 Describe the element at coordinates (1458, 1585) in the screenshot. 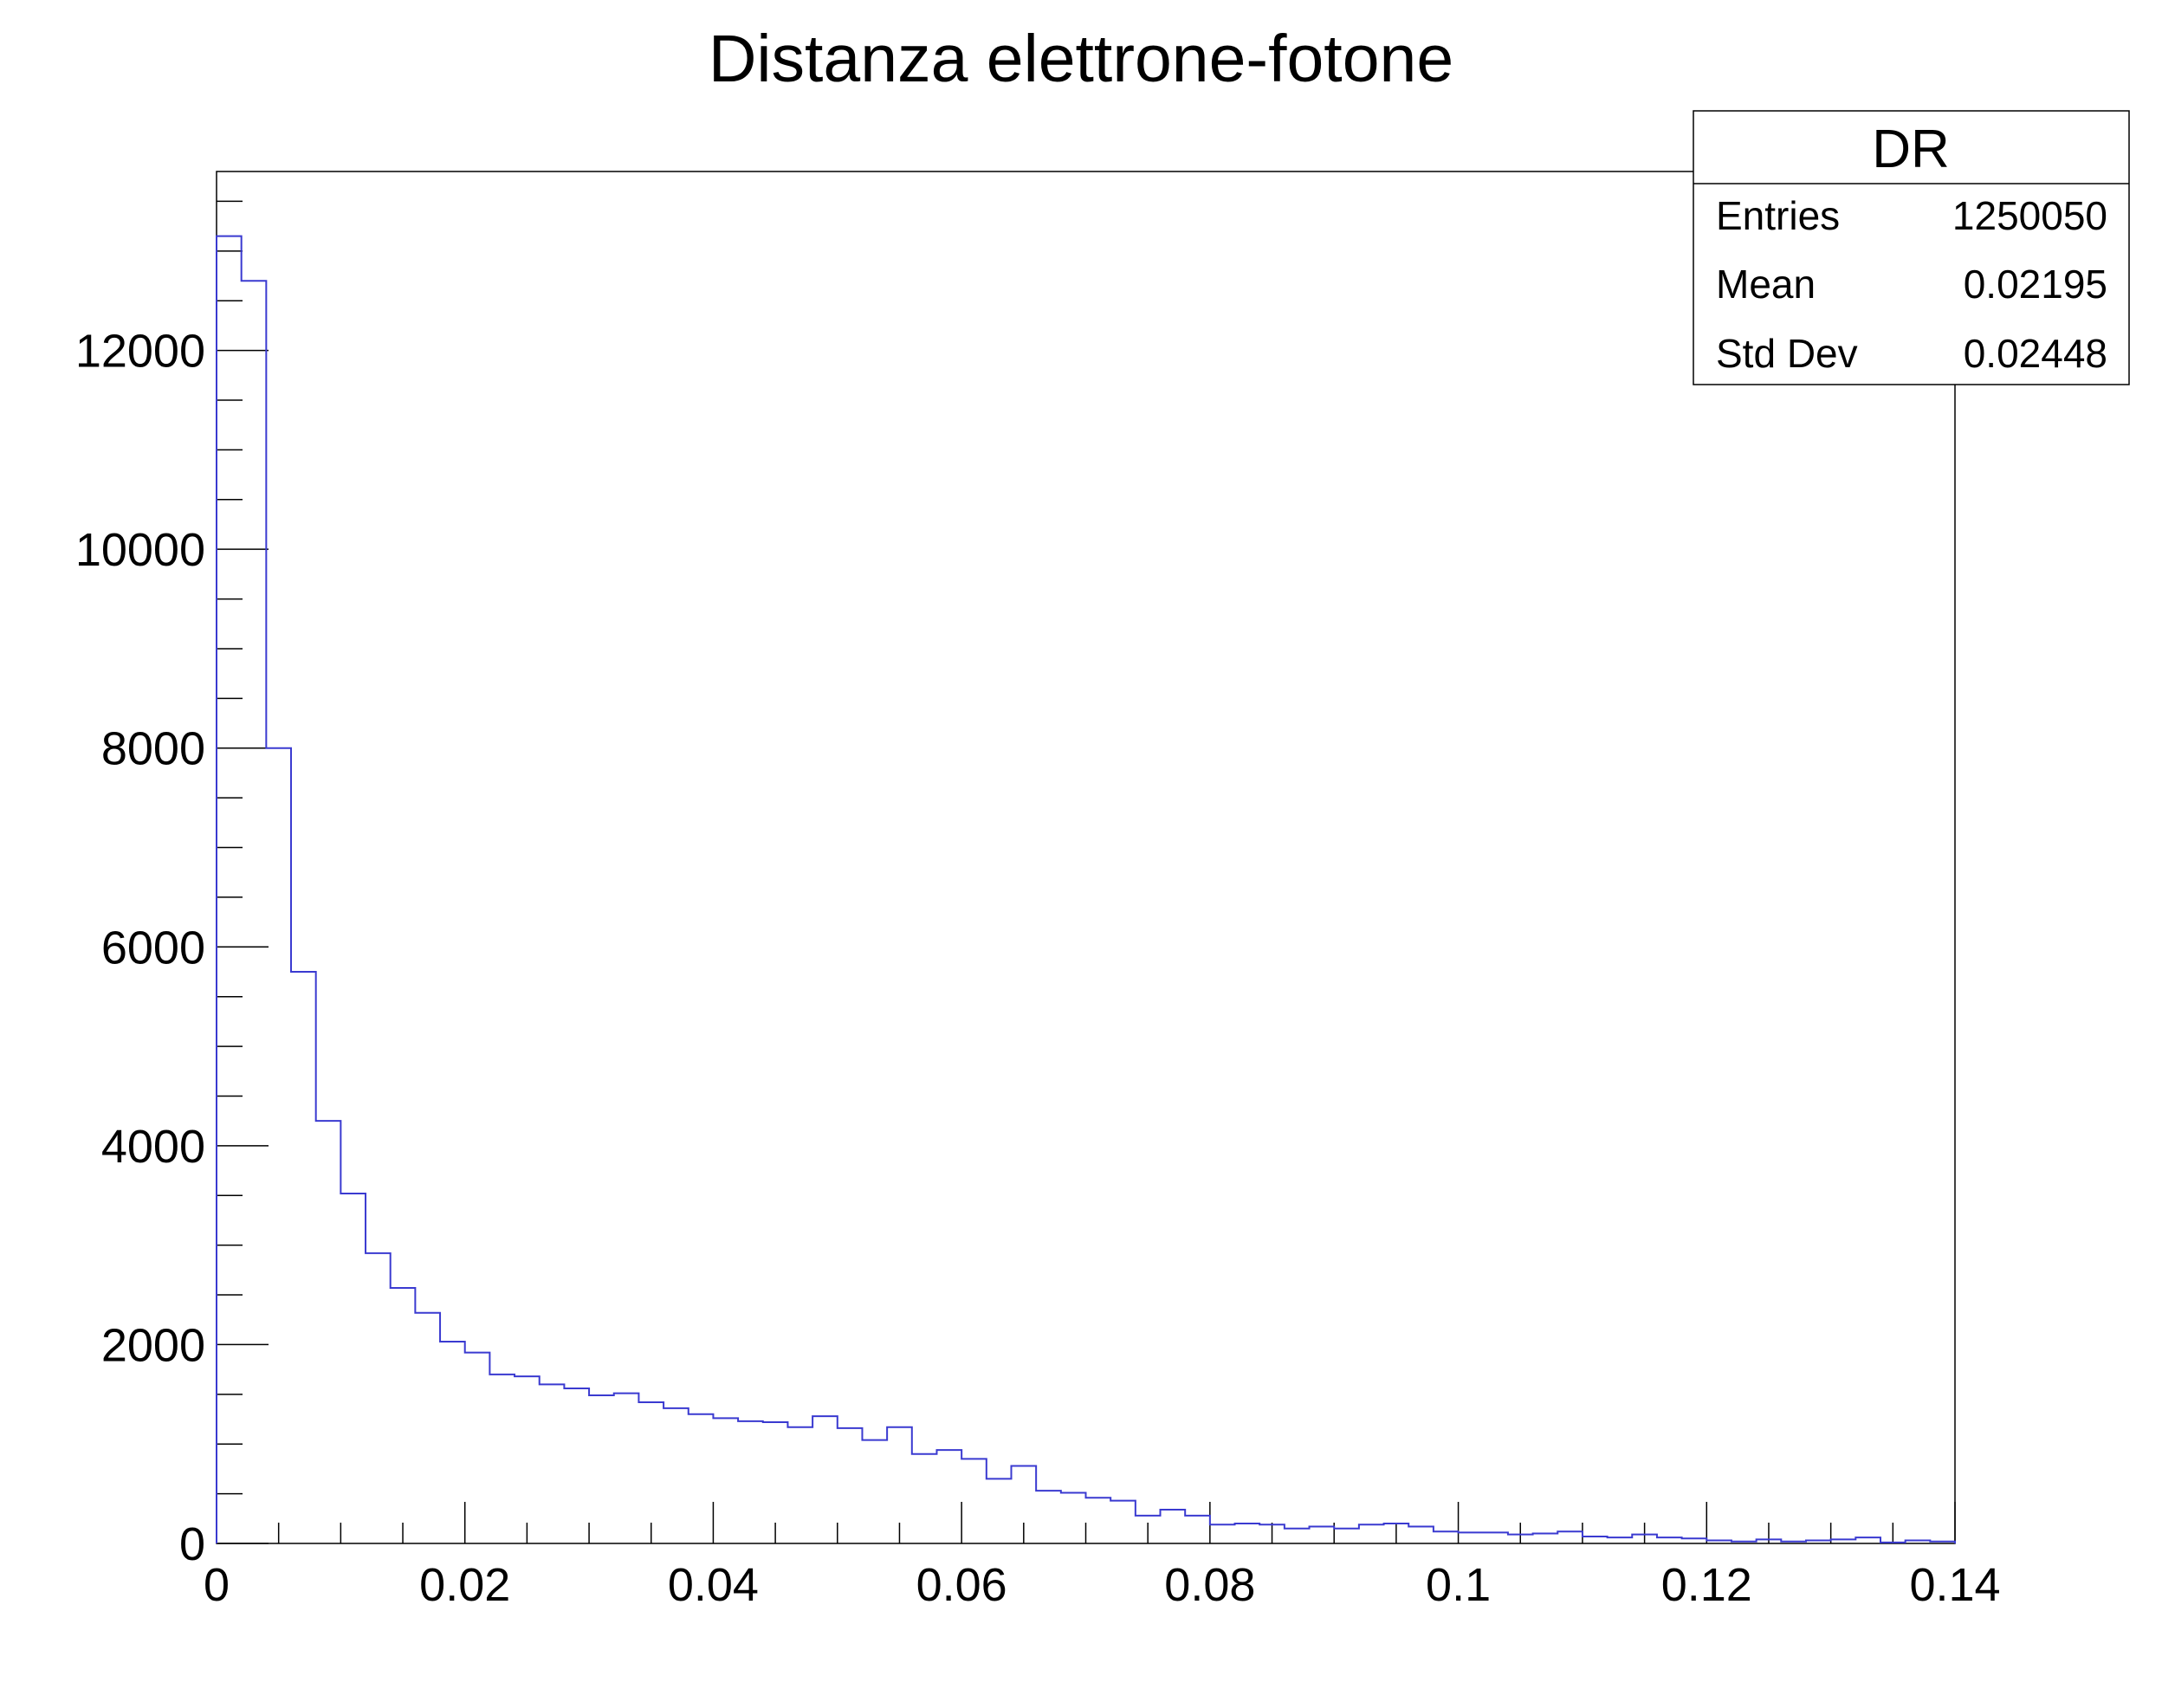

I see `x-tick-label: 0.1` at that location.